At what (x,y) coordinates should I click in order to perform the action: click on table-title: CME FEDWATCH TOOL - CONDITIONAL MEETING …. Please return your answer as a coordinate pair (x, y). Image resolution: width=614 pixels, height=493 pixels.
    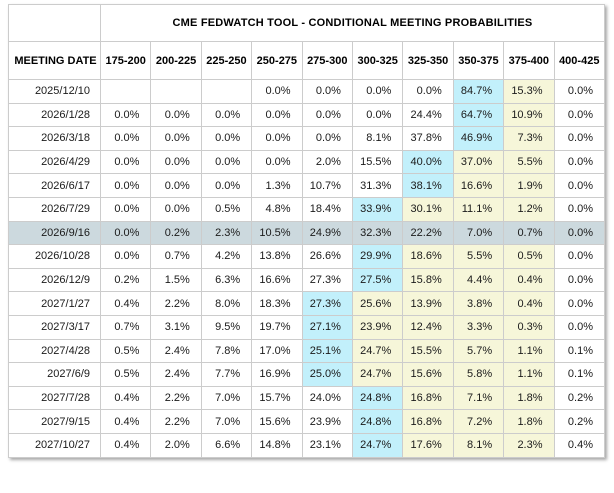
    Looking at the image, I should click on (352, 23).